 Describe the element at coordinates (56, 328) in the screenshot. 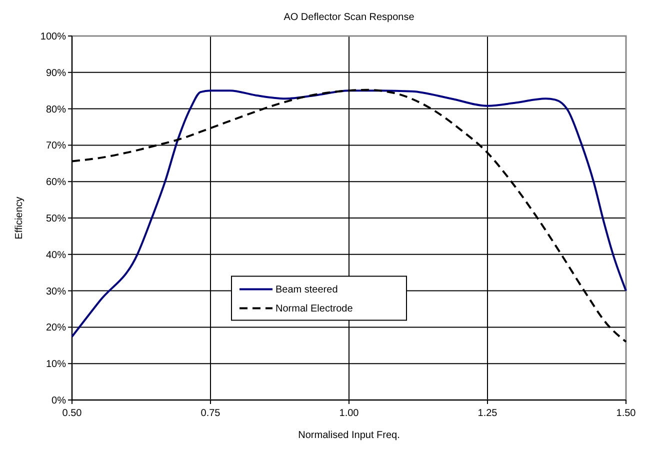

I see `y-tick-label: 20%` at that location.